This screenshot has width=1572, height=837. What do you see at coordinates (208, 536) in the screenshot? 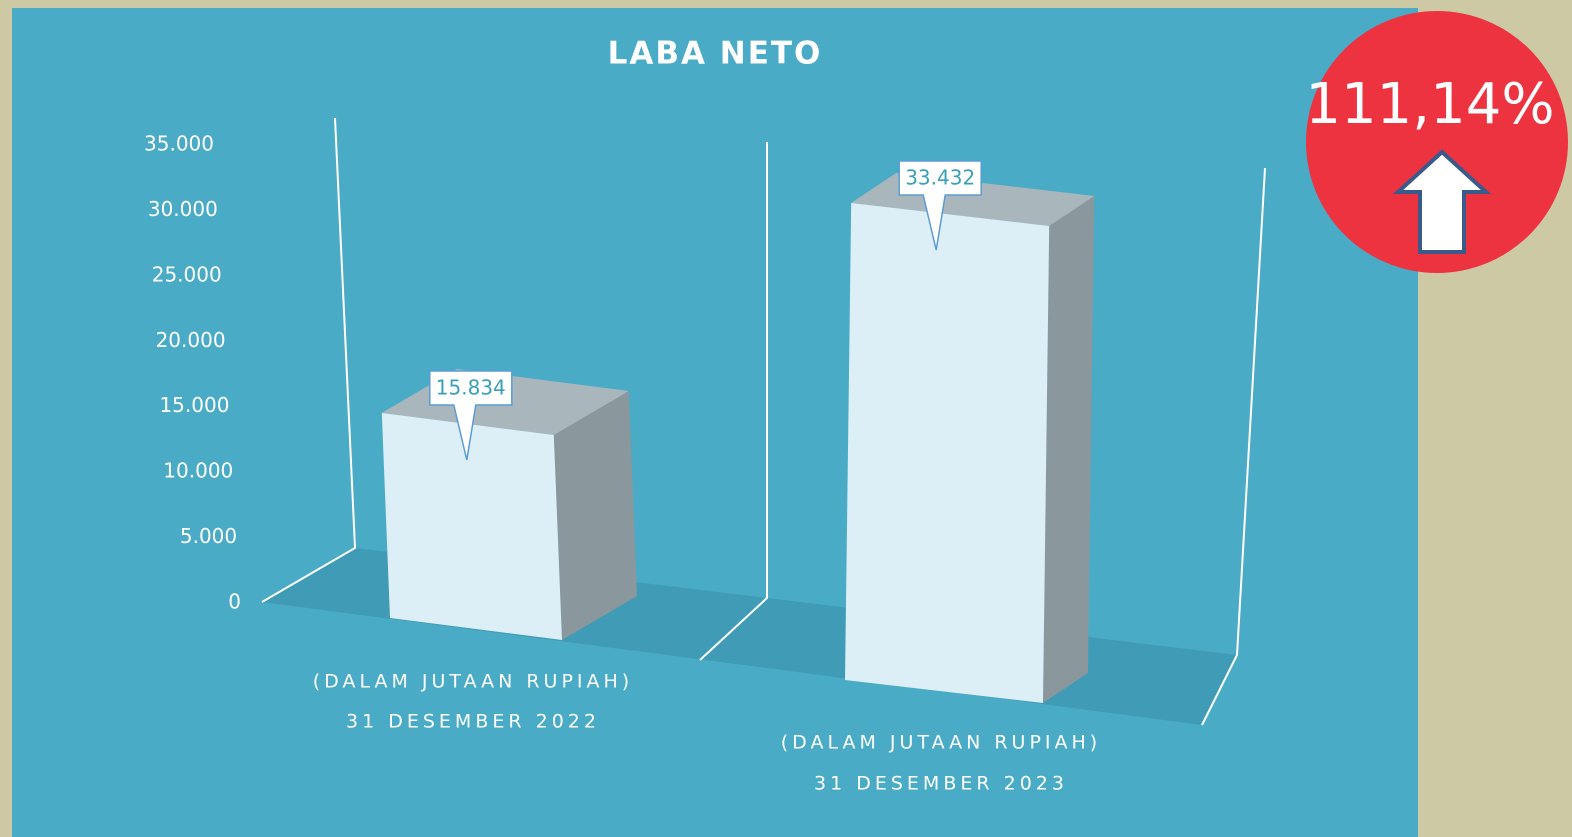
I see `y-tick-label: 5.000` at bounding box center [208, 536].